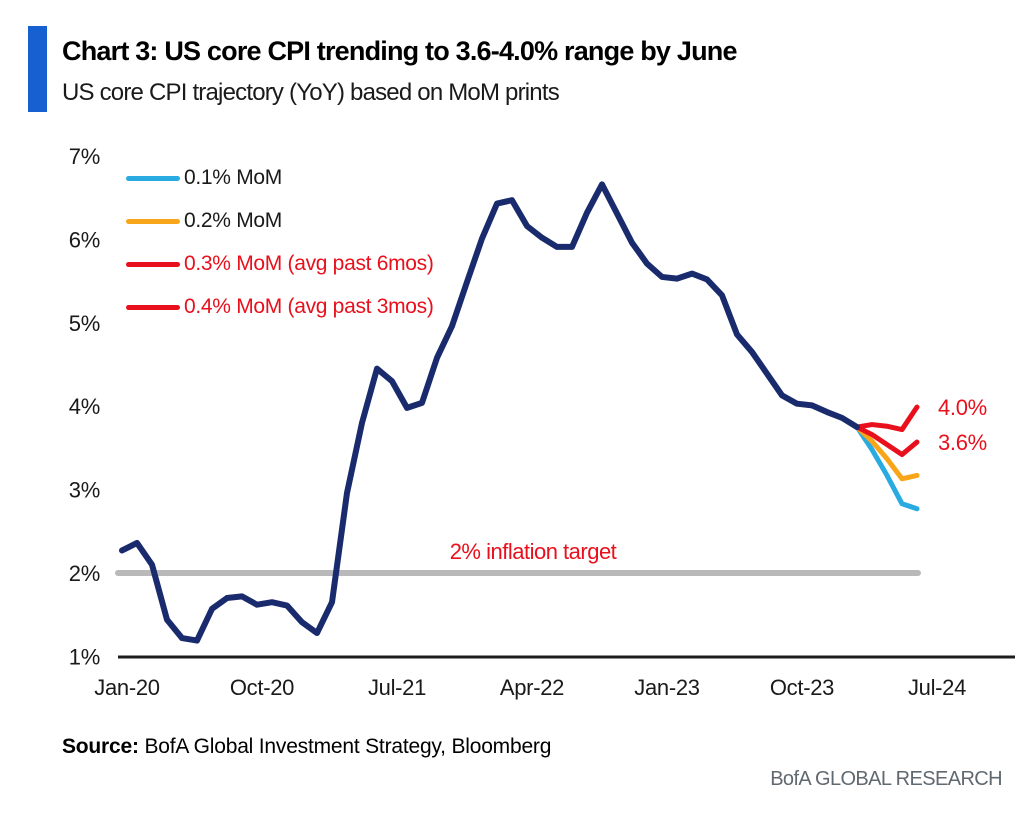 The height and width of the screenshot is (813, 1024). I want to click on x-tick-label-jan-20: Jan-20, so click(127, 687).